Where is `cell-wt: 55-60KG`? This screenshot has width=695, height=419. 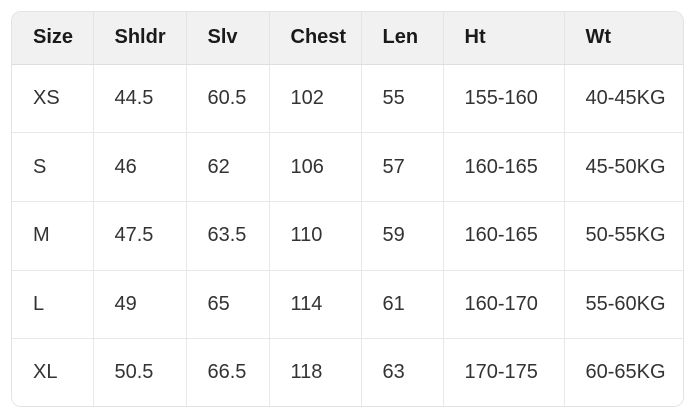
cell-wt: 55-60KG is located at coordinates (623, 304).